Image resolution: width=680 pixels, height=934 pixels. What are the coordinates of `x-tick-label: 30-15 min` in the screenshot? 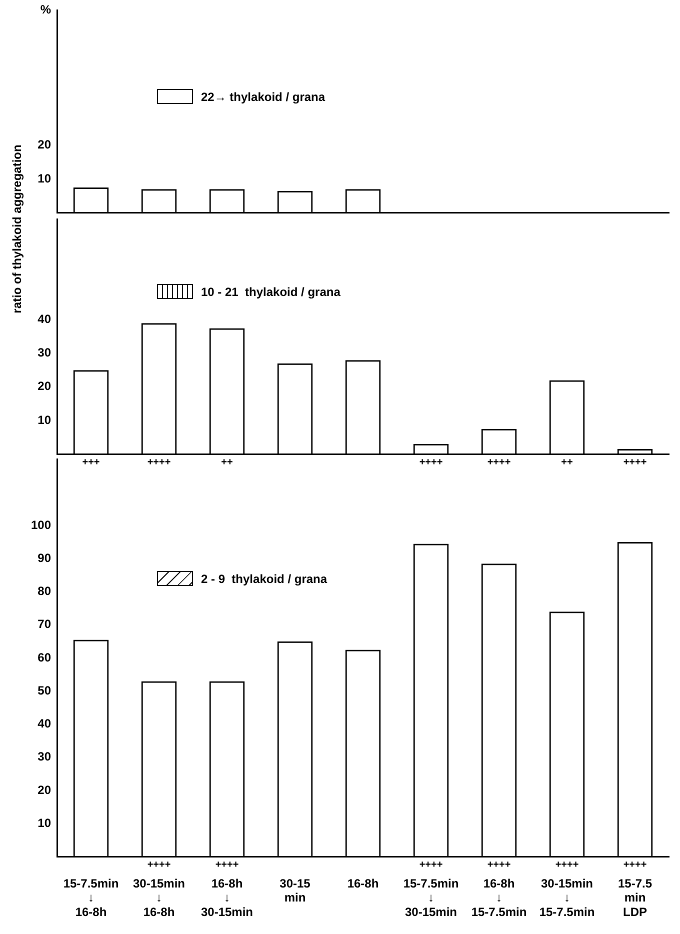 It's located at (295, 890).